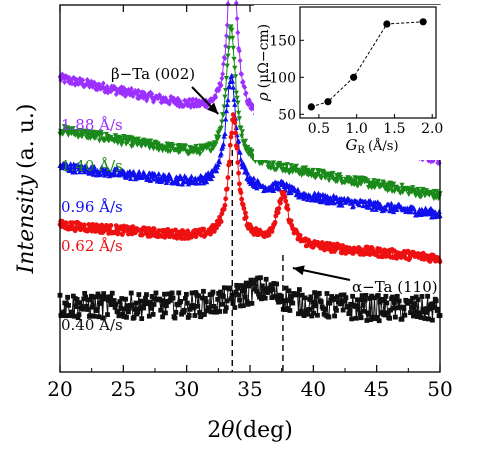  I want to click on series-label: 1.40 Å/s, so click(92, 166).